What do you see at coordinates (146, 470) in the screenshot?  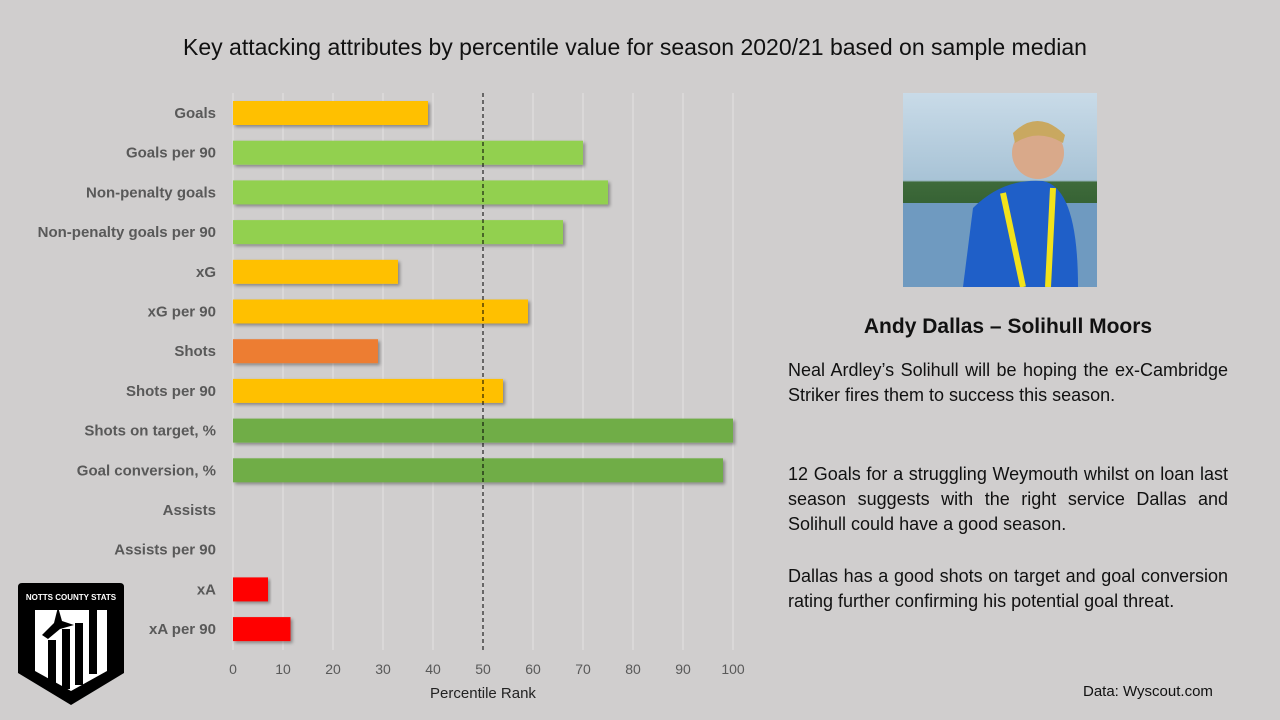 I see `category-label: Goal conversion, %` at bounding box center [146, 470].